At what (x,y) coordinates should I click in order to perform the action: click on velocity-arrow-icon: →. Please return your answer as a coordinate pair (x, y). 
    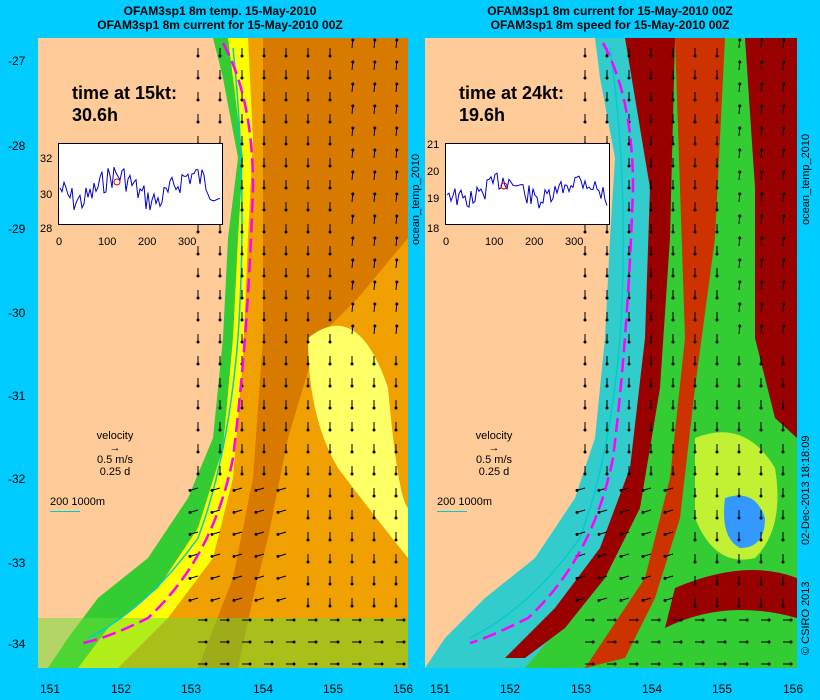
    Looking at the image, I should click on (115, 448).